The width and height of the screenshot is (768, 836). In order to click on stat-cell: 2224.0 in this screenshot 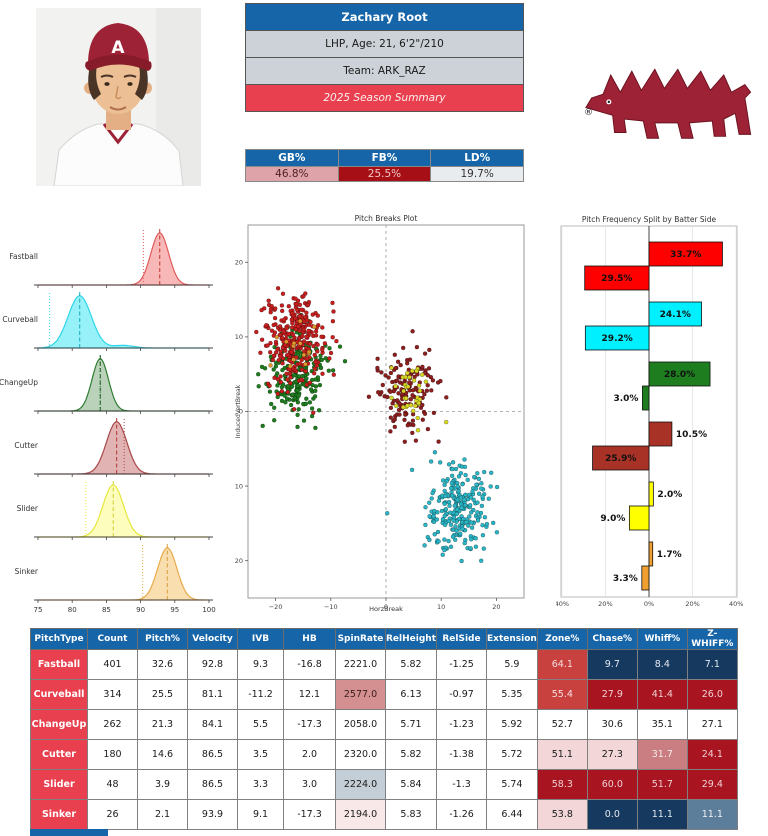, I will do `click(360, 784)`.